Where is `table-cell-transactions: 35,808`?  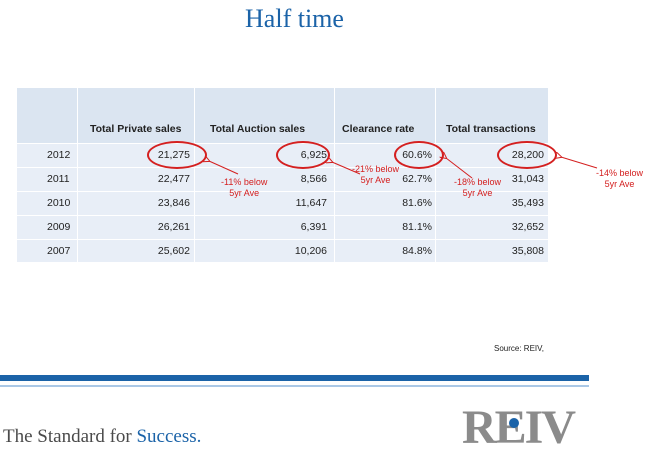
table-cell-transactions: 35,808 is located at coordinates (527, 251).